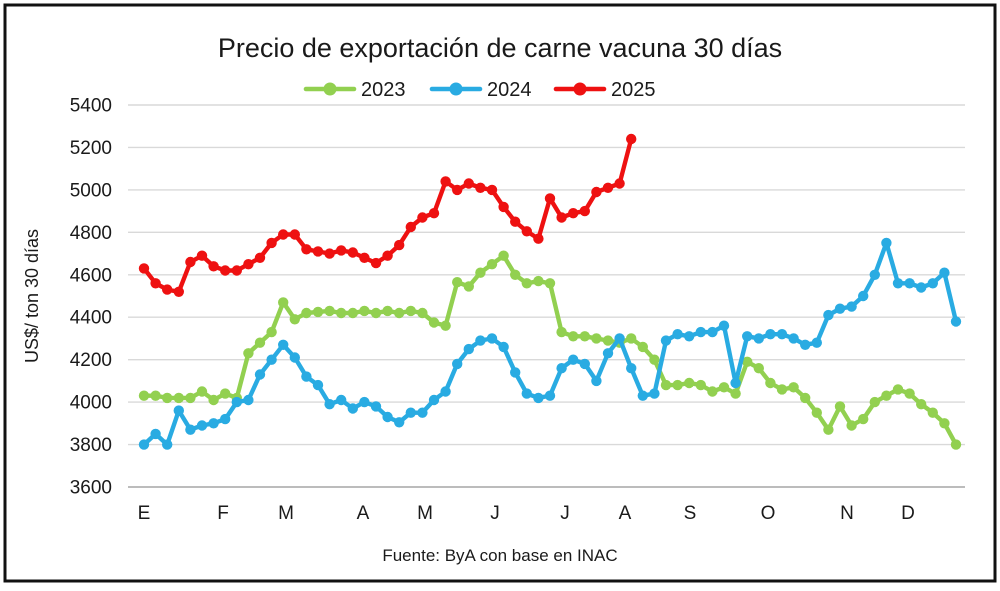 This screenshot has height=591, width=1000. I want to click on legend: 2023 2024 2025, so click(479, 90).